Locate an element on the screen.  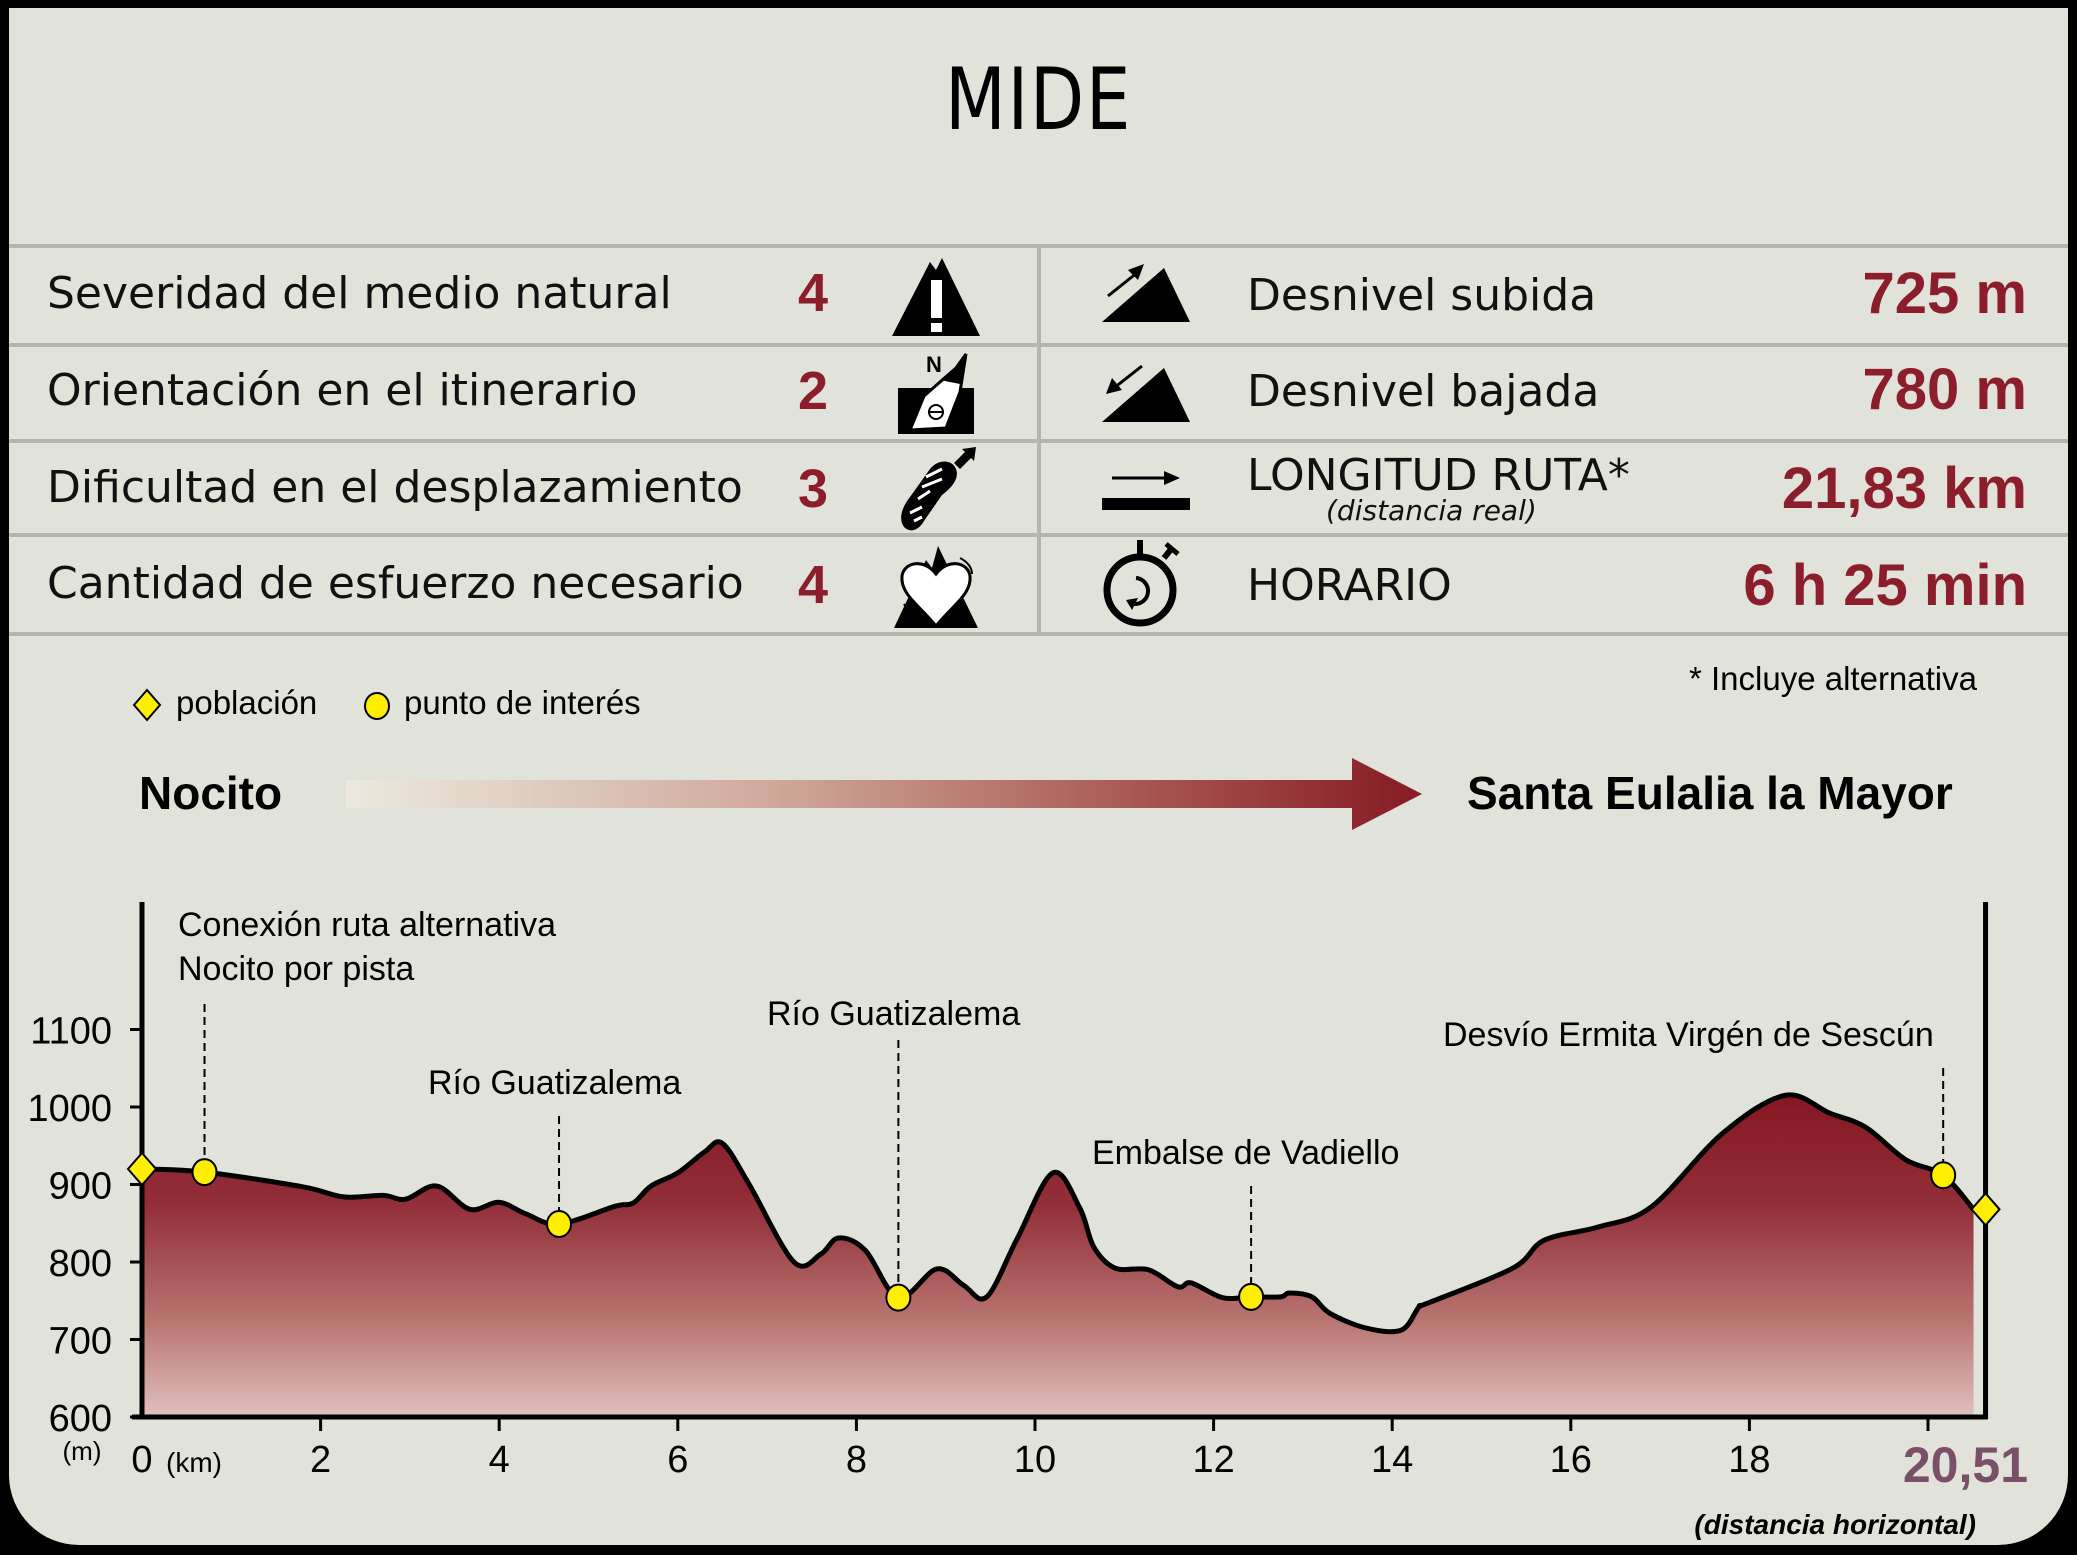
diamond-marker-icon is located at coordinates (147, 705).